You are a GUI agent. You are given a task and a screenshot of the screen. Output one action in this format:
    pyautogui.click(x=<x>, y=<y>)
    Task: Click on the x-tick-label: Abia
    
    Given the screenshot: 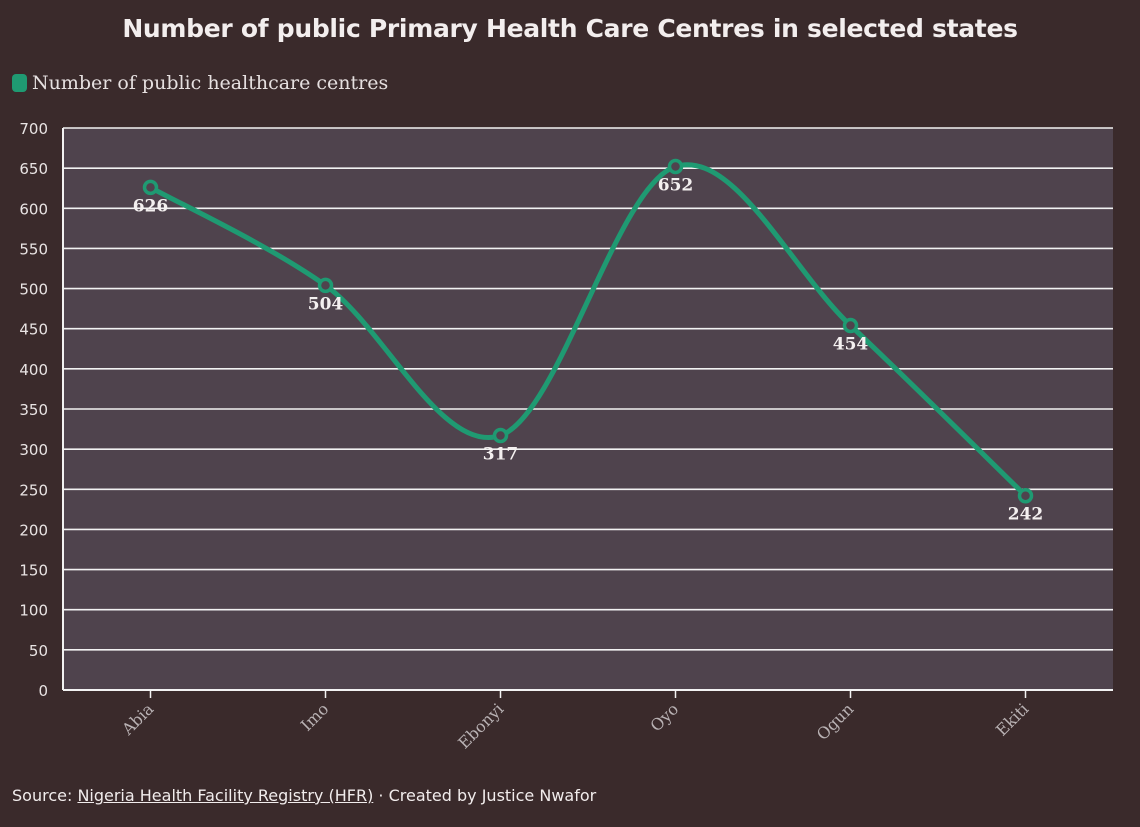 What is the action you would take?
    pyautogui.click(x=137, y=719)
    